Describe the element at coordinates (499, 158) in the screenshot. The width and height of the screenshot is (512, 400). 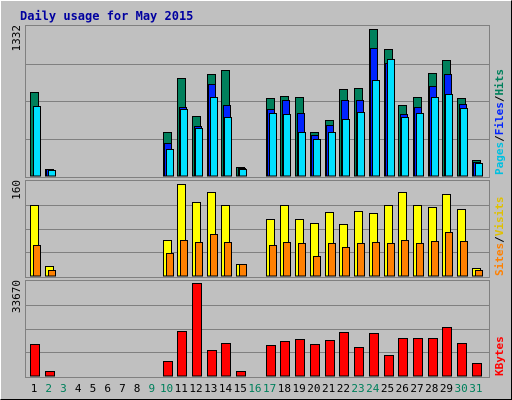
I see `legend-pages: Pages` at that location.